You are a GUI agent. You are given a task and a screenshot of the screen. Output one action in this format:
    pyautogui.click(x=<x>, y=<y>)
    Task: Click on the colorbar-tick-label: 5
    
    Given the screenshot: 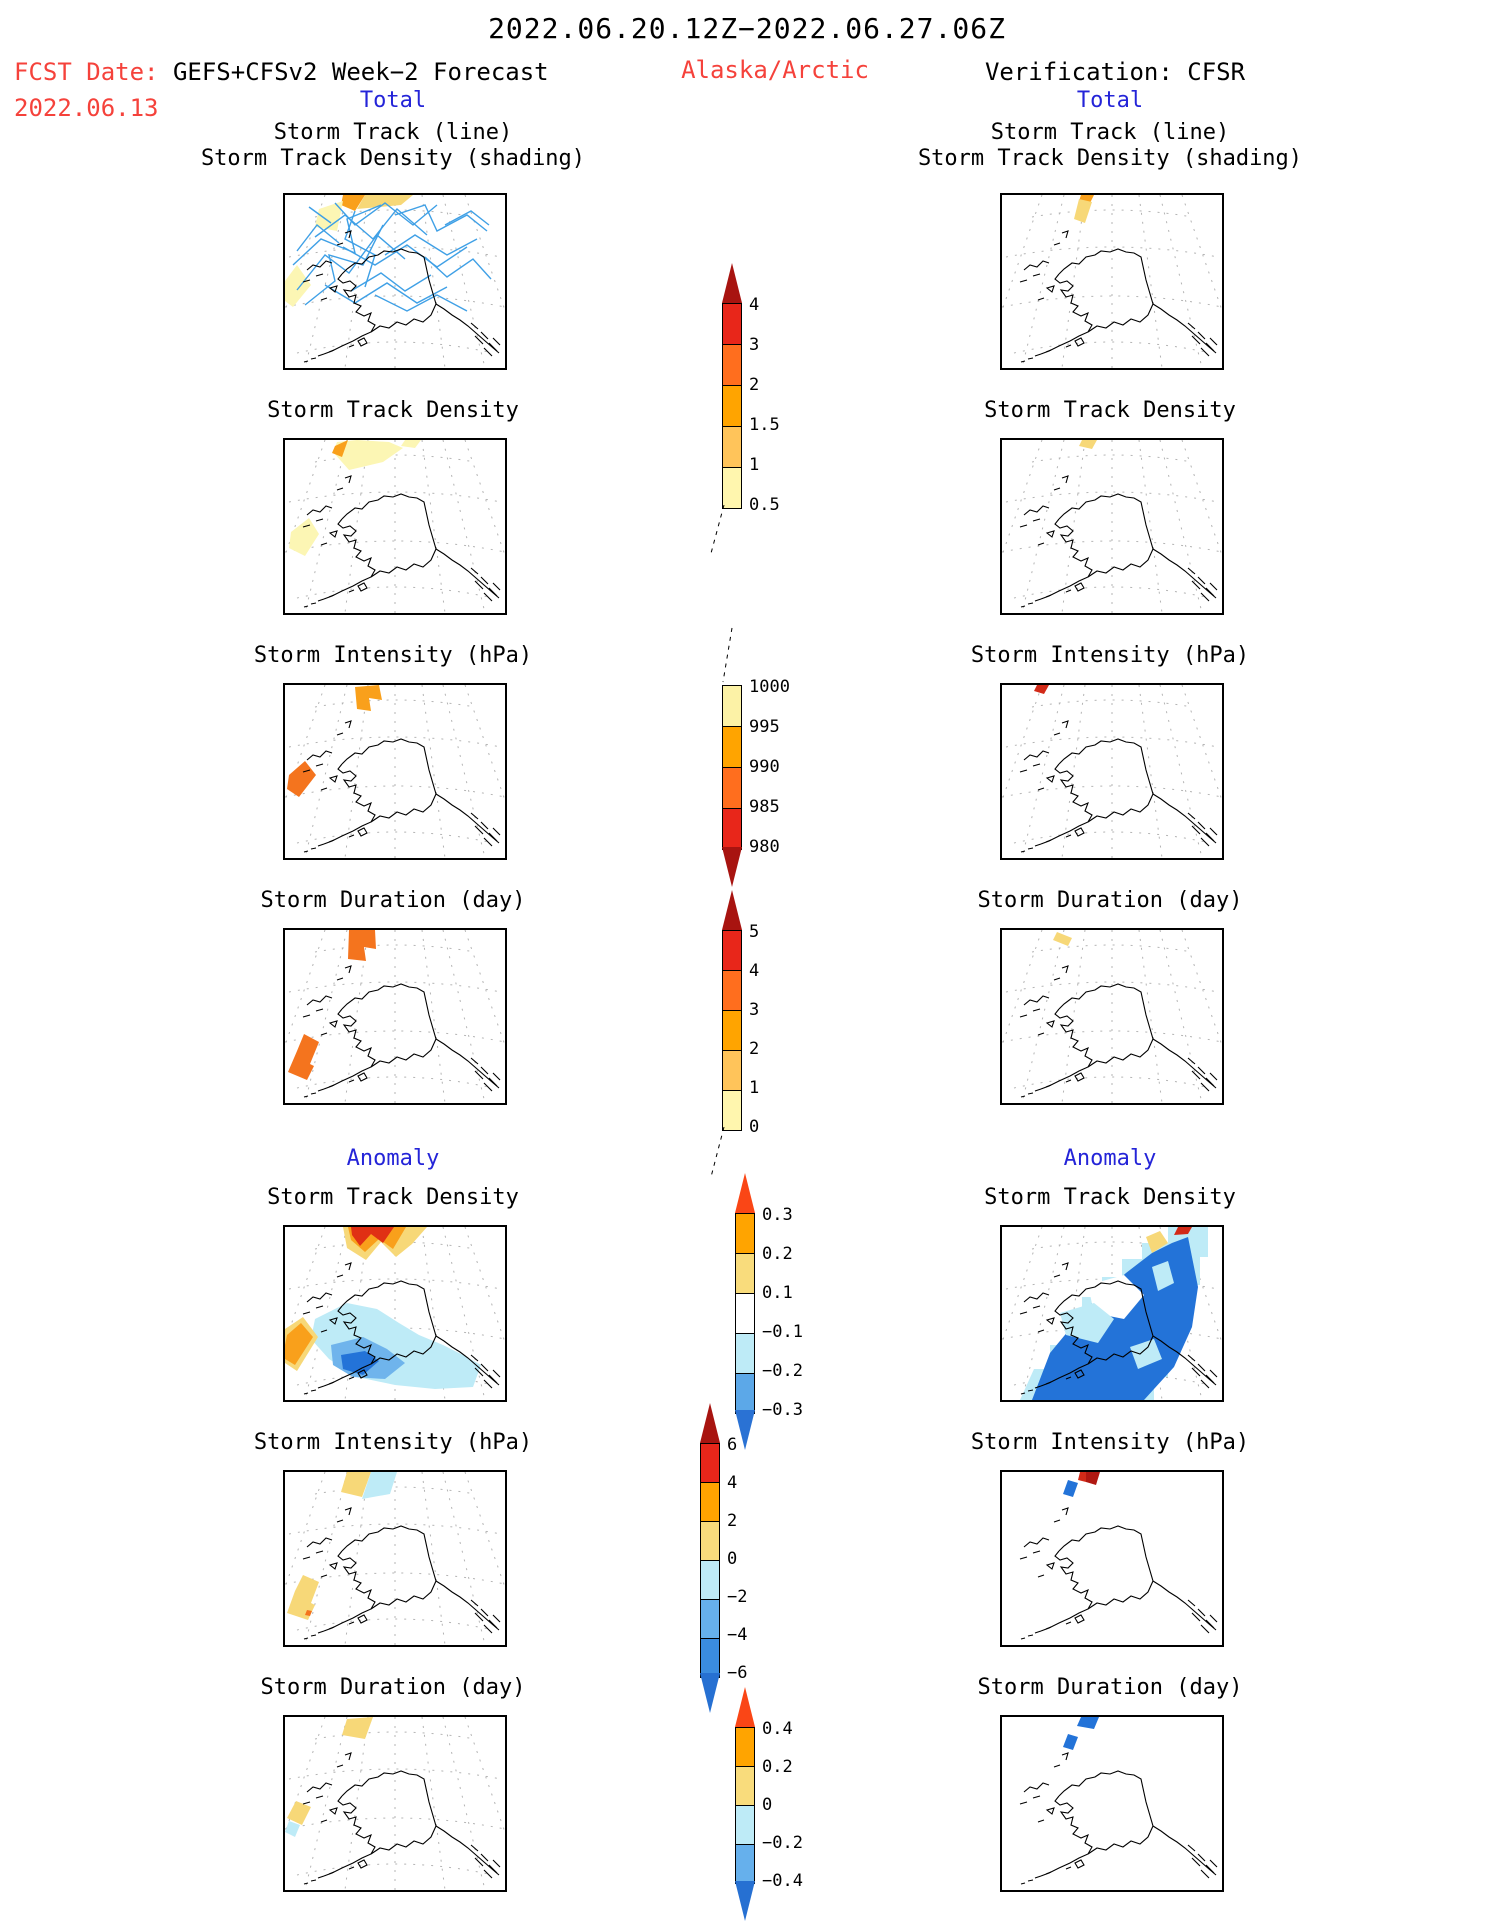 What is the action you would take?
    pyautogui.click(x=754, y=932)
    